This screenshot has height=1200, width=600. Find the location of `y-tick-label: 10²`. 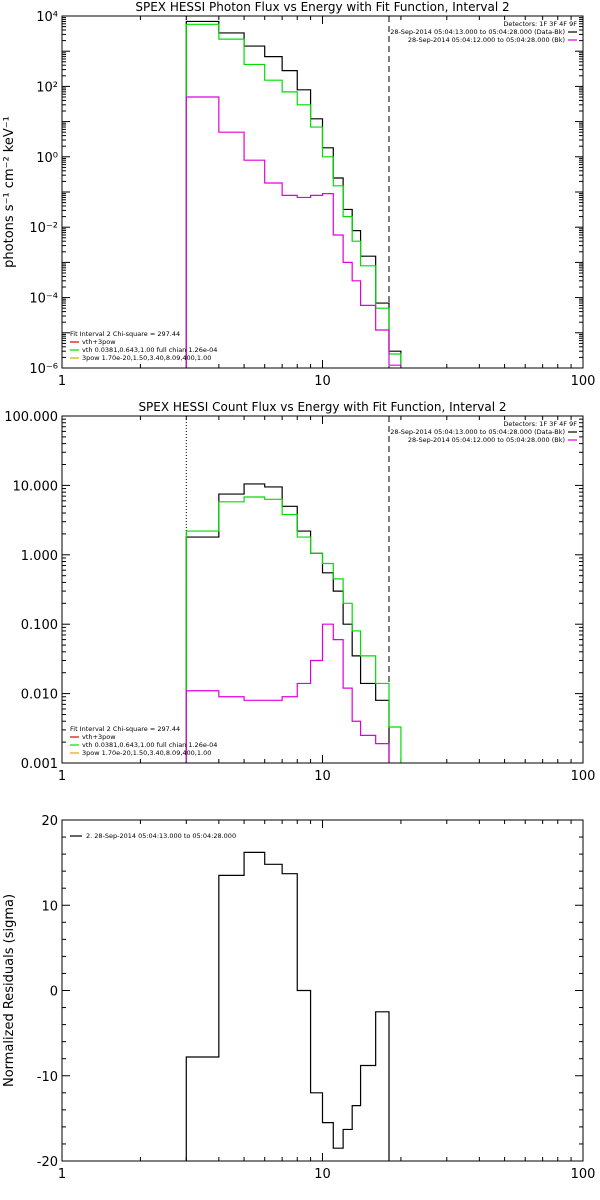

y-tick-label: 10² is located at coordinates (47, 87).